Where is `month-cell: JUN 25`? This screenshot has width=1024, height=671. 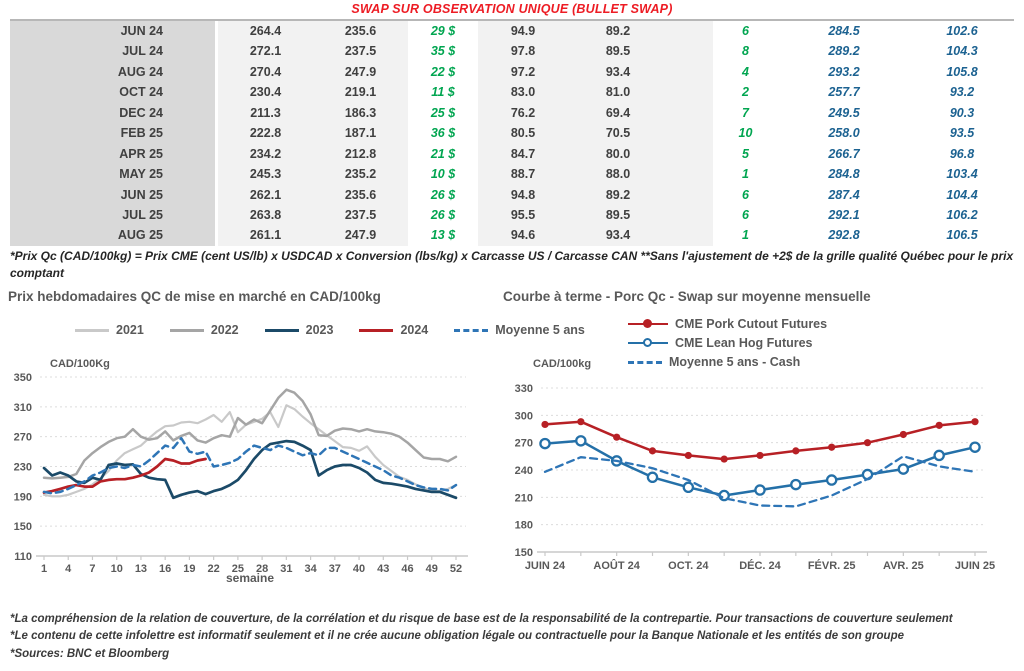 month-cell: JUN 25 is located at coordinates (112, 194).